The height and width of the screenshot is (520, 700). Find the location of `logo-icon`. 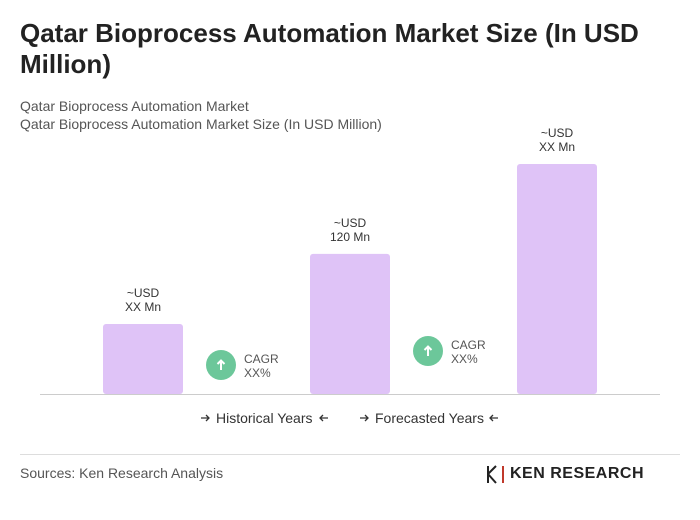

logo-icon is located at coordinates (495, 474).